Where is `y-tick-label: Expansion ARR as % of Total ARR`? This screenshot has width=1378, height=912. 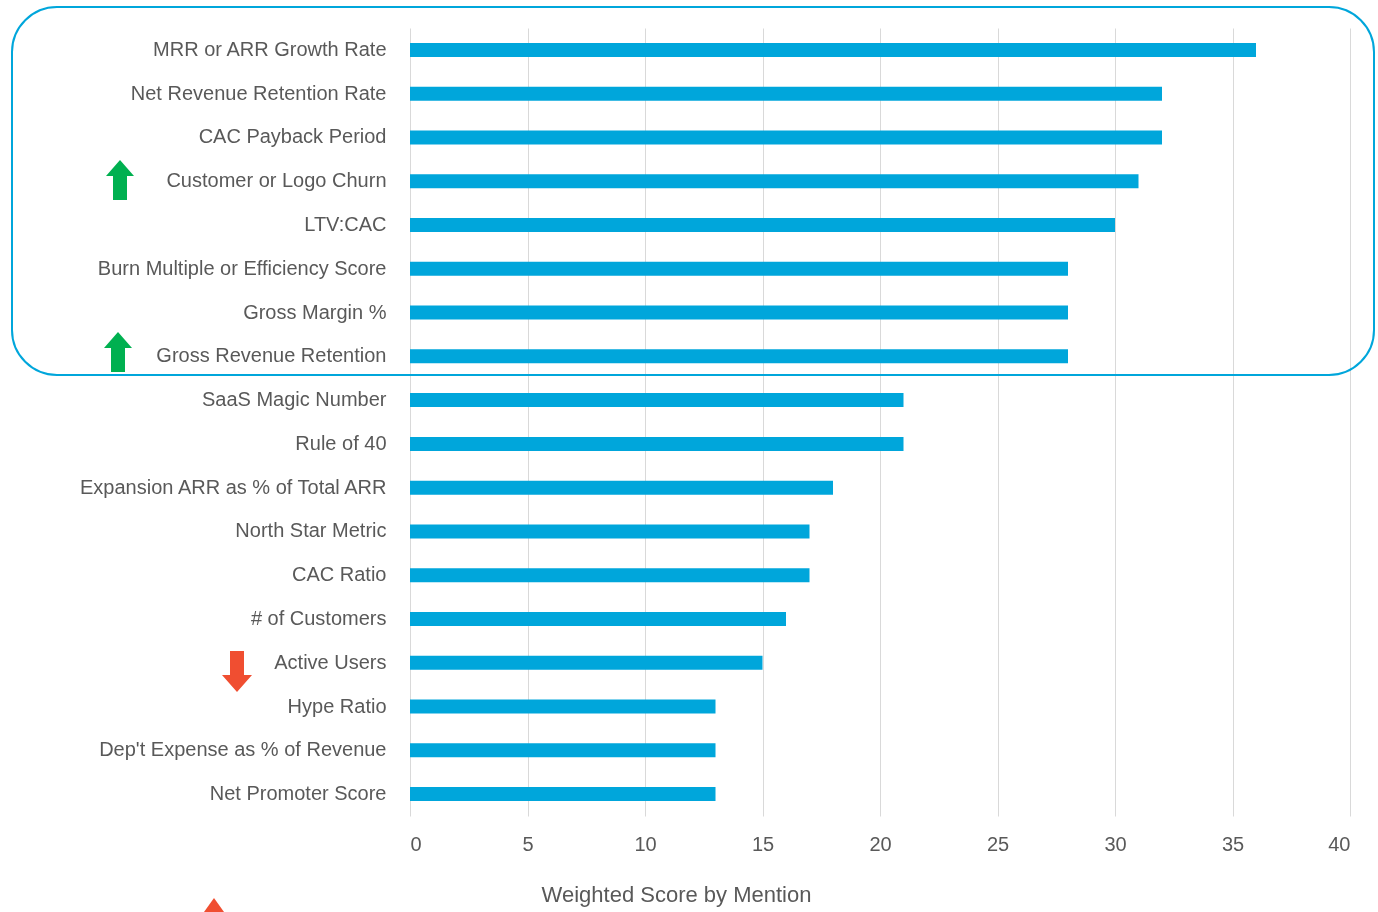
y-tick-label: Expansion ARR as % of Total ARR is located at coordinates (233, 486).